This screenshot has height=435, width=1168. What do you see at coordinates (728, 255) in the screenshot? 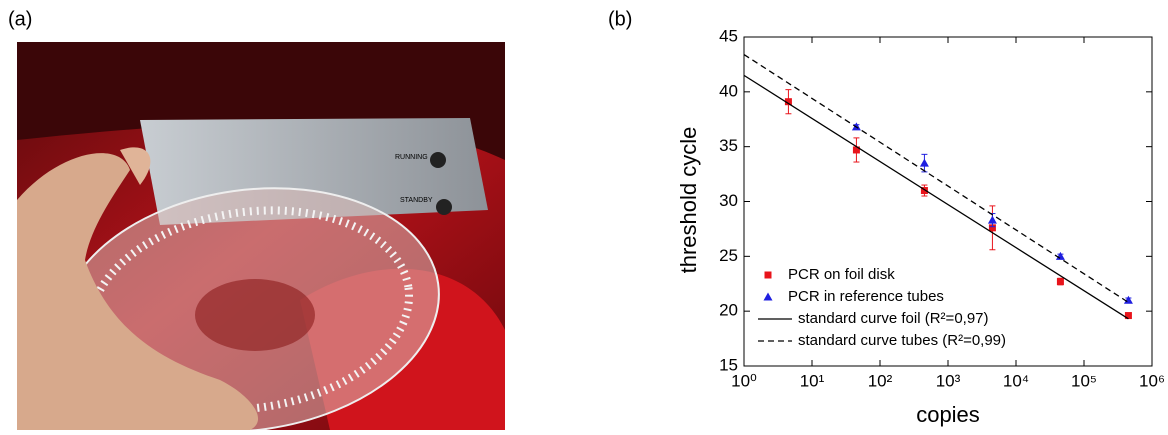
I see `y-tick-label: 25` at bounding box center [728, 255].